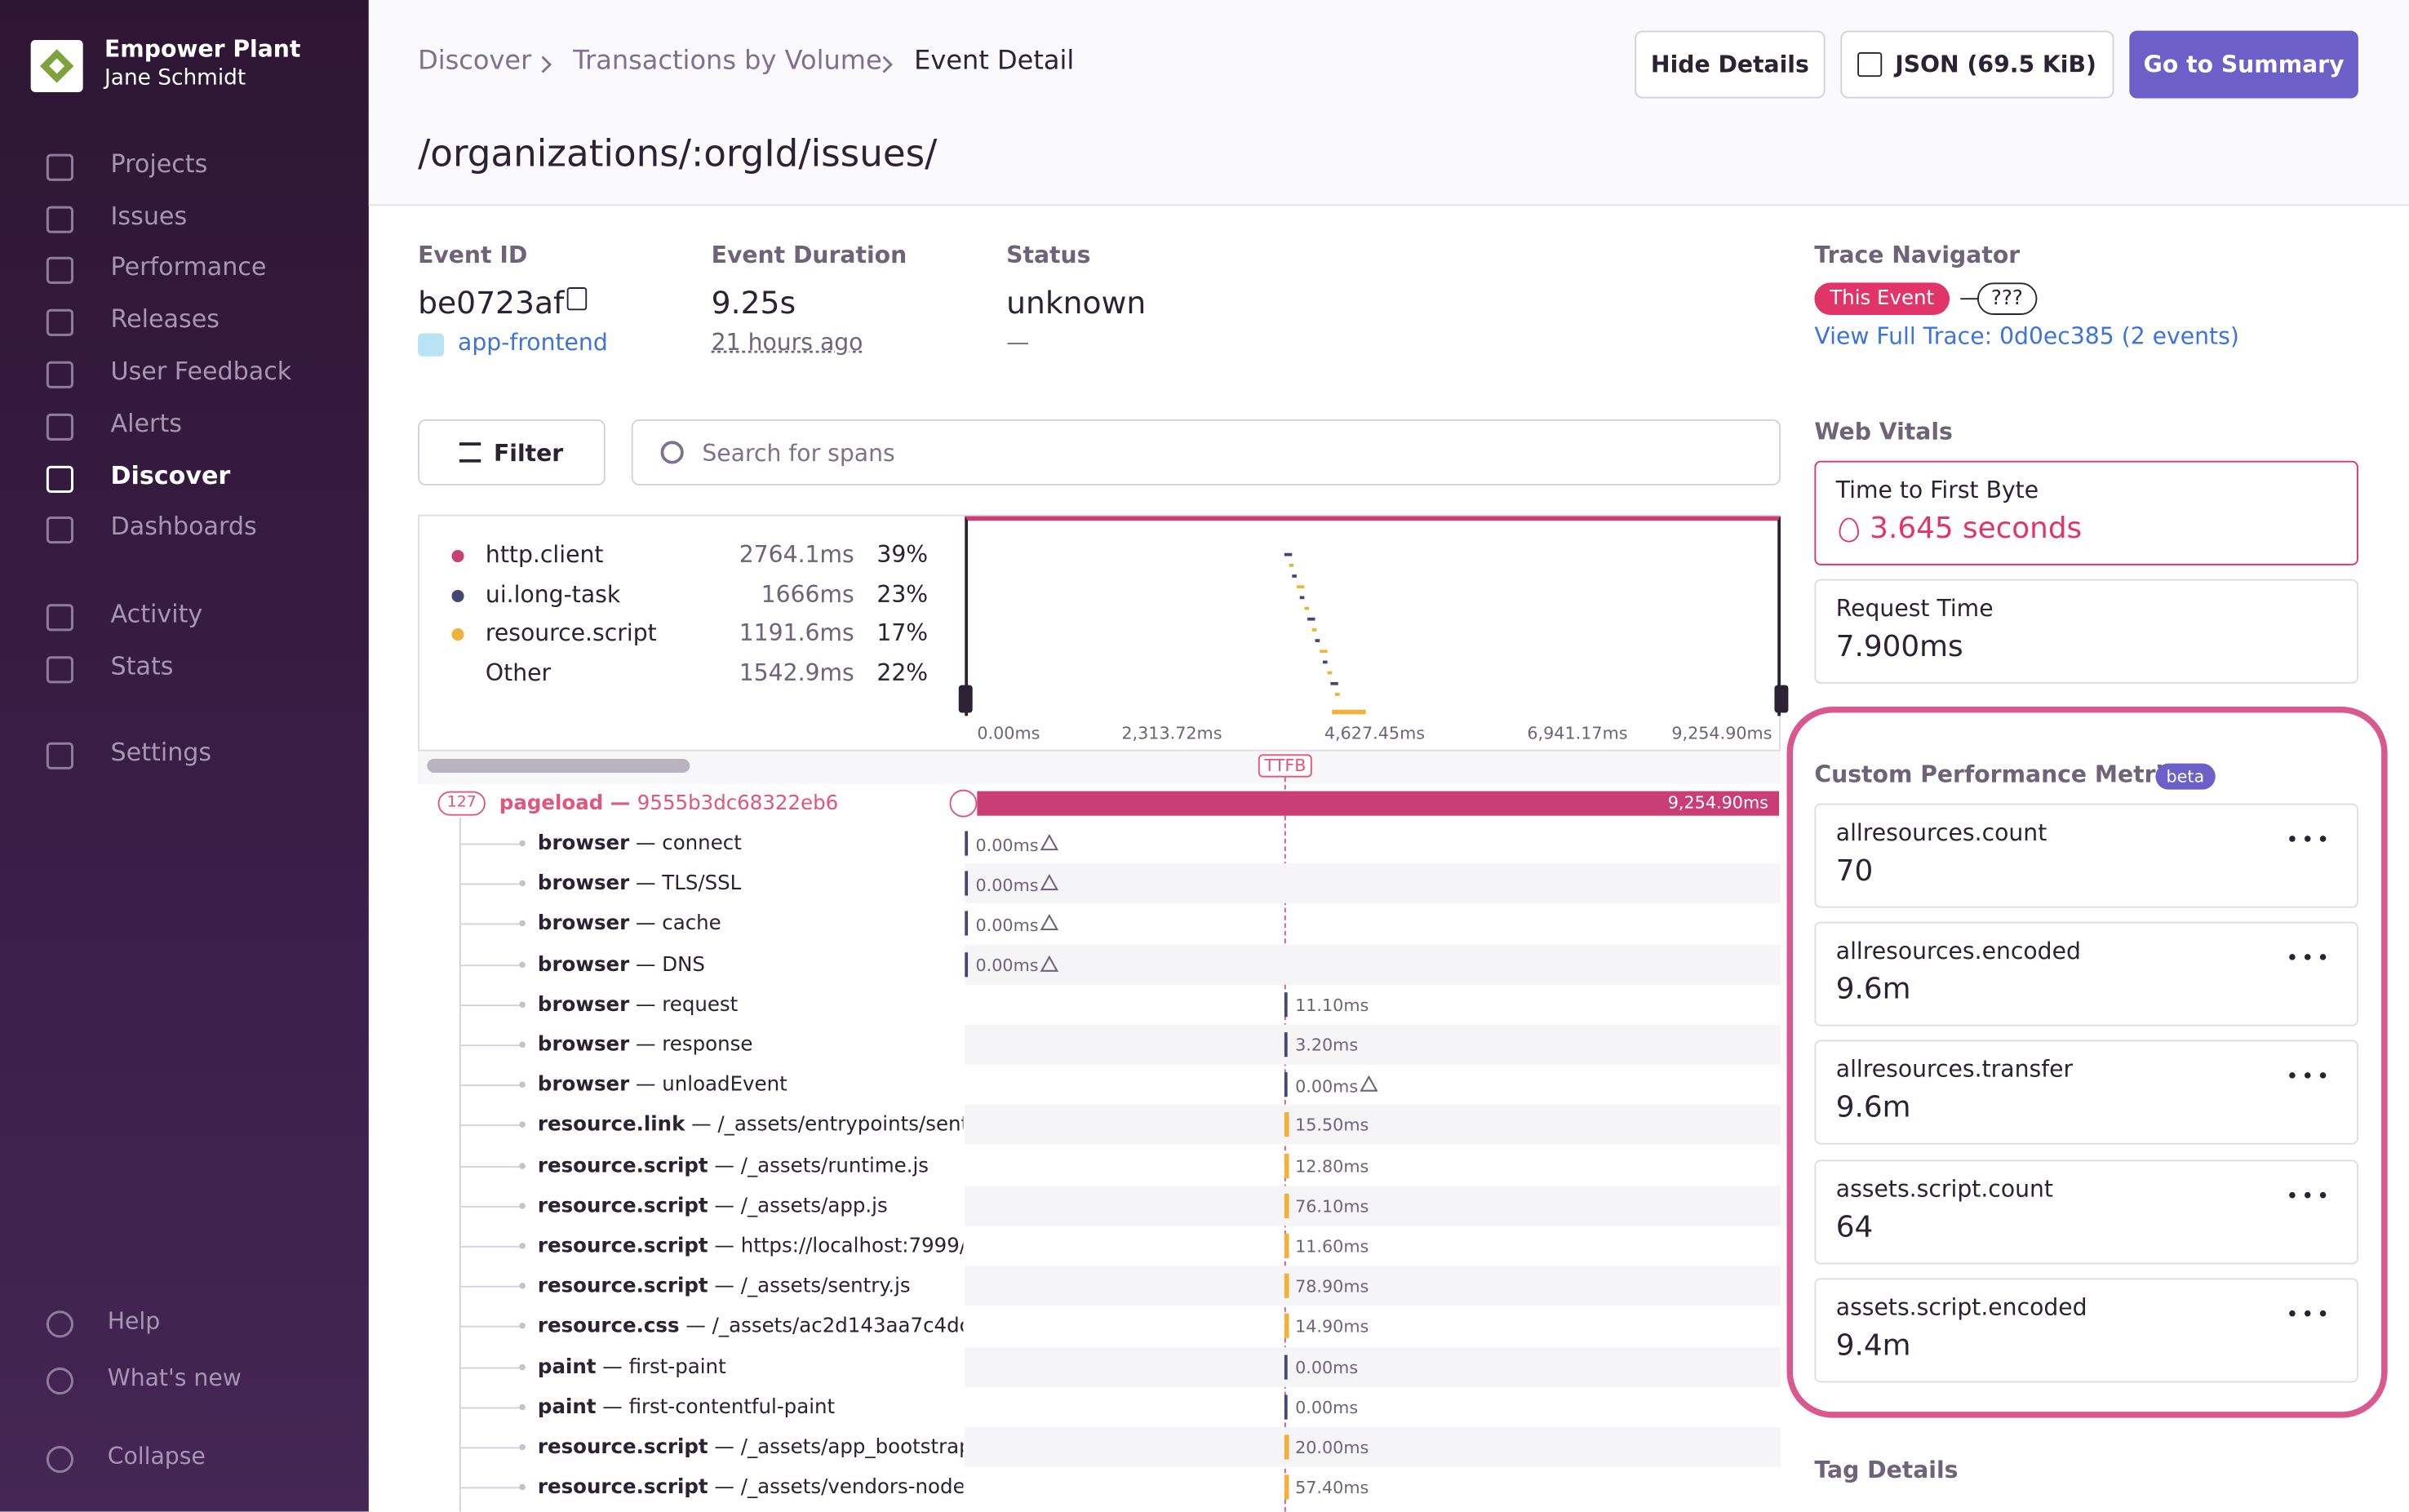 This screenshot has height=1512, width=2409. What do you see at coordinates (750, 1005) in the screenshot?
I see `span-label: browser — request` at bounding box center [750, 1005].